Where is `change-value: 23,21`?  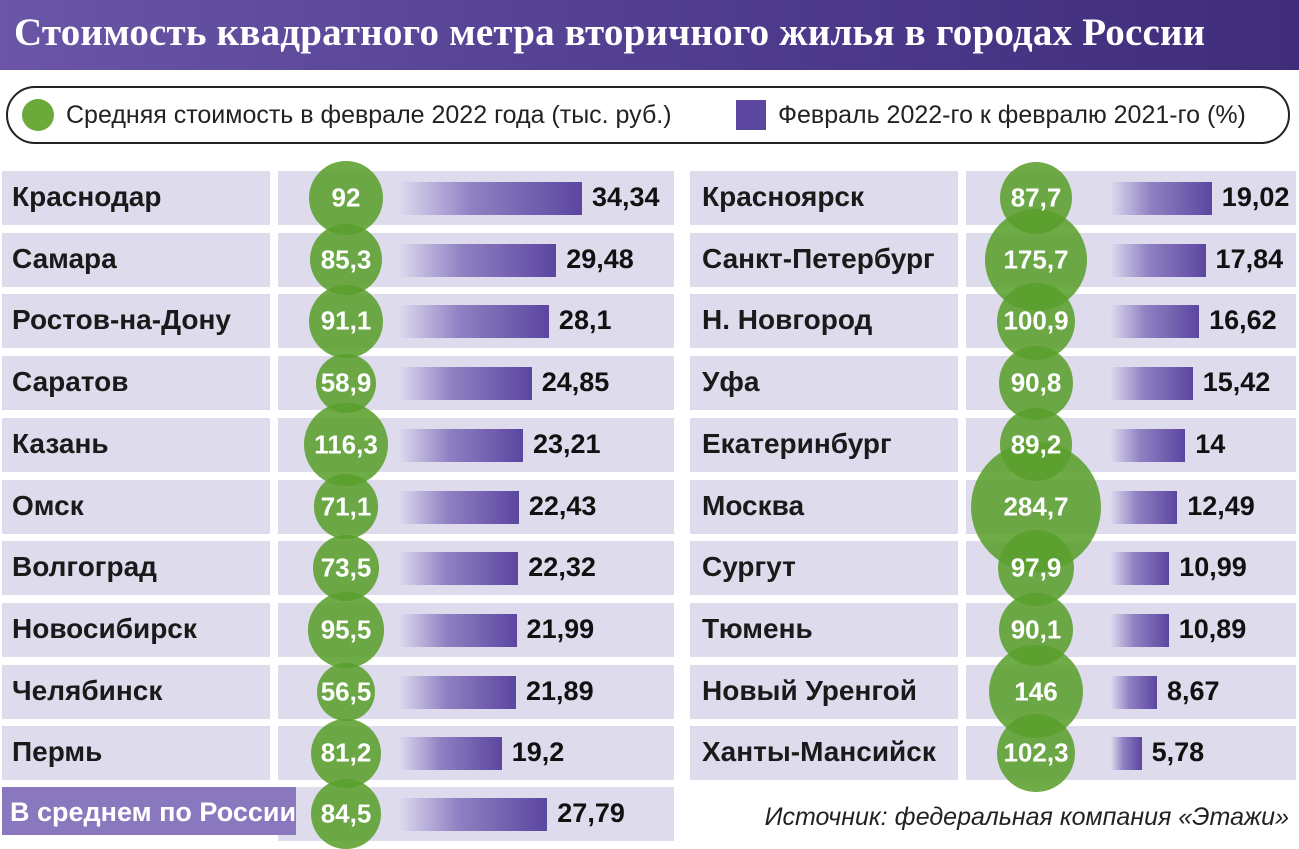 change-value: 23,21 is located at coordinates (567, 443).